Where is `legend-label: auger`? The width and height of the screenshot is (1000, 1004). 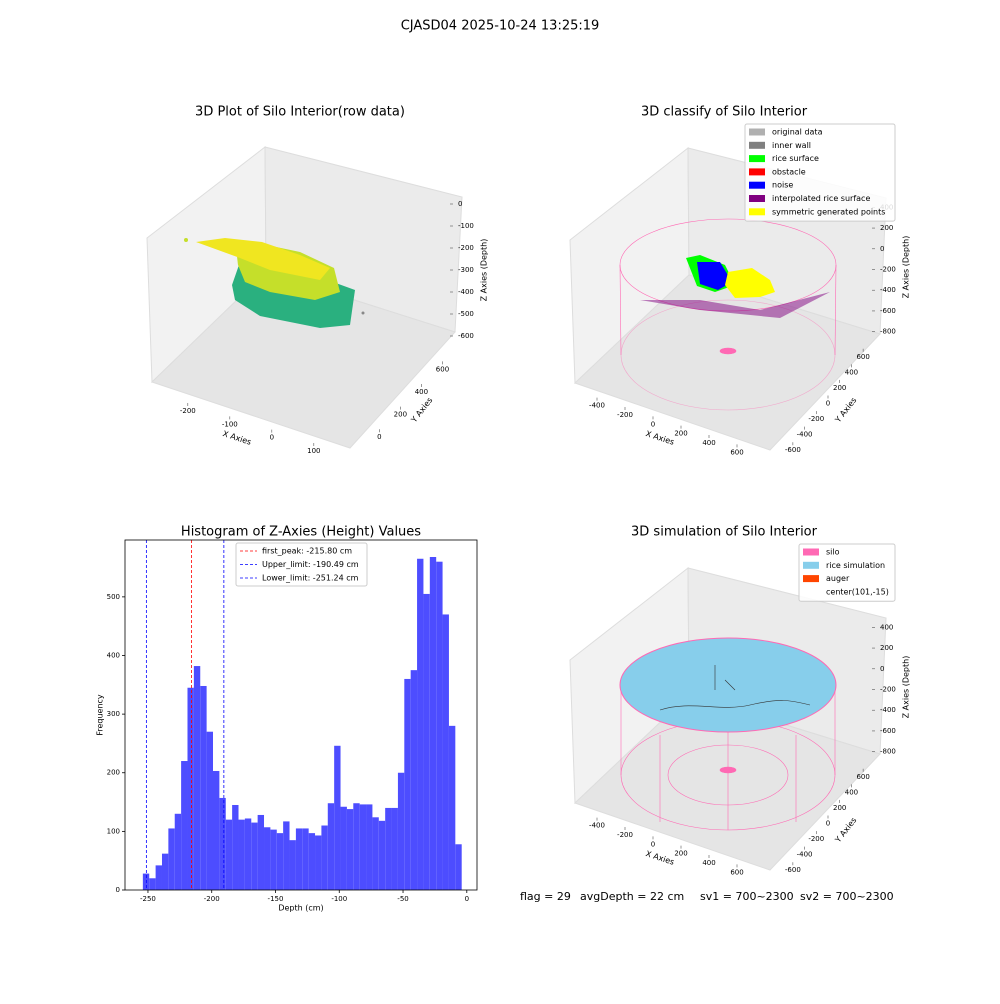
legend-label: auger is located at coordinates (838, 578).